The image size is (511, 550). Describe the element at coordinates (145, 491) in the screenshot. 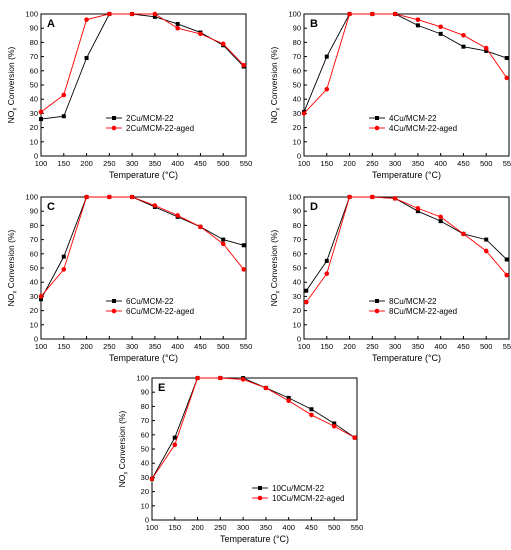

I see `y-tick-label: 20` at that location.